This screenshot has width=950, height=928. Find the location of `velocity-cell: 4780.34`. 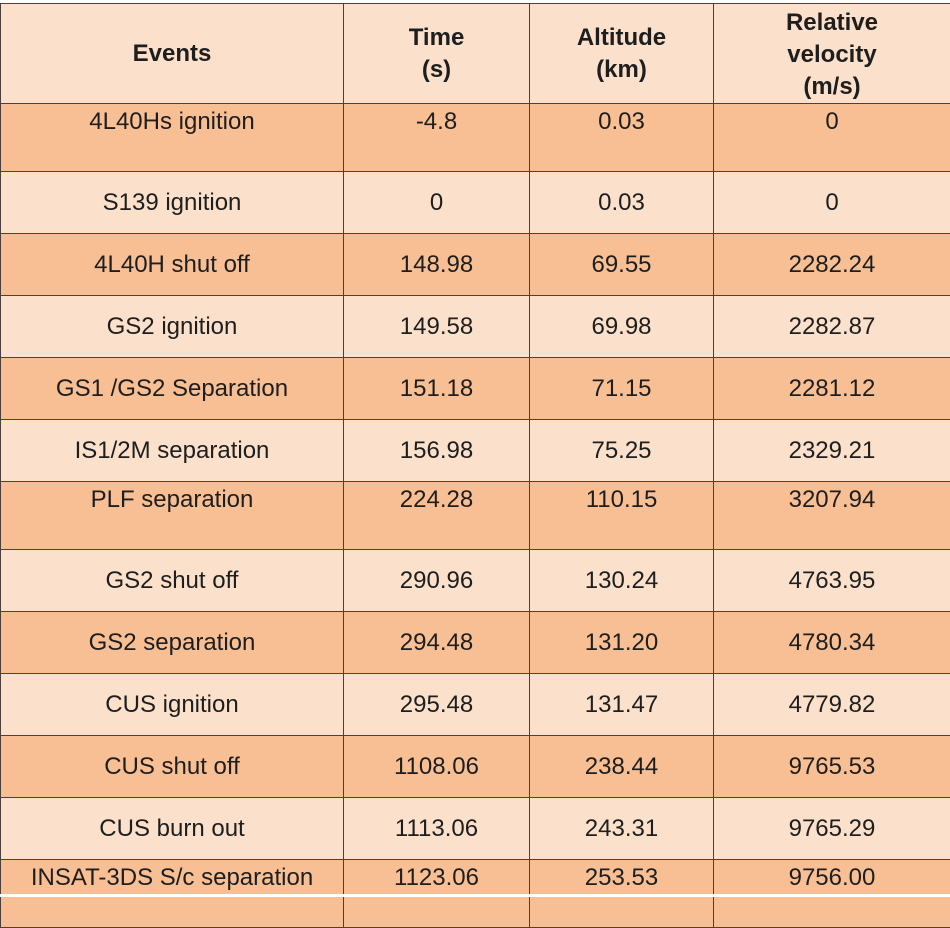

velocity-cell: 4780.34 is located at coordinates (832, 643).